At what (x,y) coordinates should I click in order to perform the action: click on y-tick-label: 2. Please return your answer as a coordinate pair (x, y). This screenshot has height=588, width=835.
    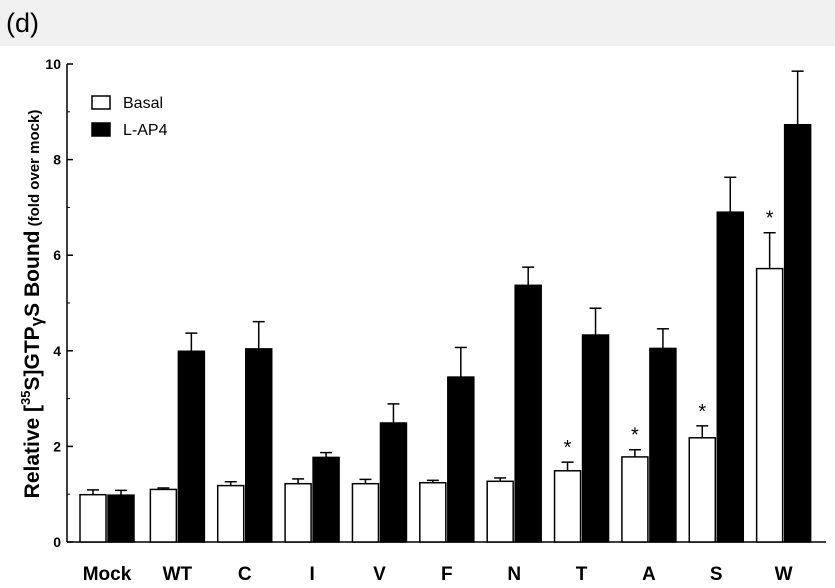
    Looking at the image, I should click on (57, 446).